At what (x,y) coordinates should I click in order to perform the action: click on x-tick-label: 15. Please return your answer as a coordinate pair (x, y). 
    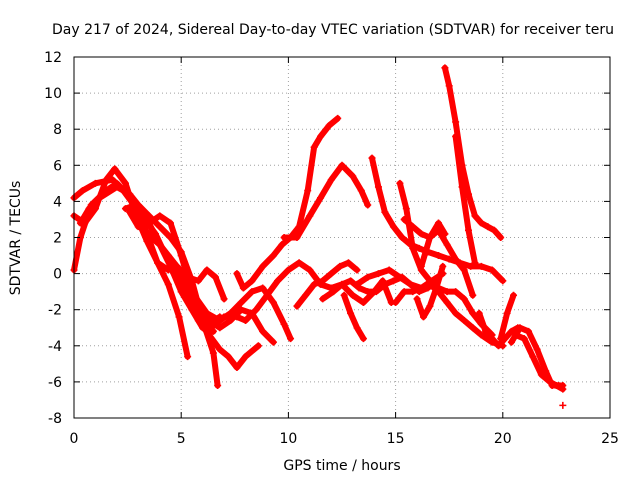
    Looking at the image, I should click on (396, 439).